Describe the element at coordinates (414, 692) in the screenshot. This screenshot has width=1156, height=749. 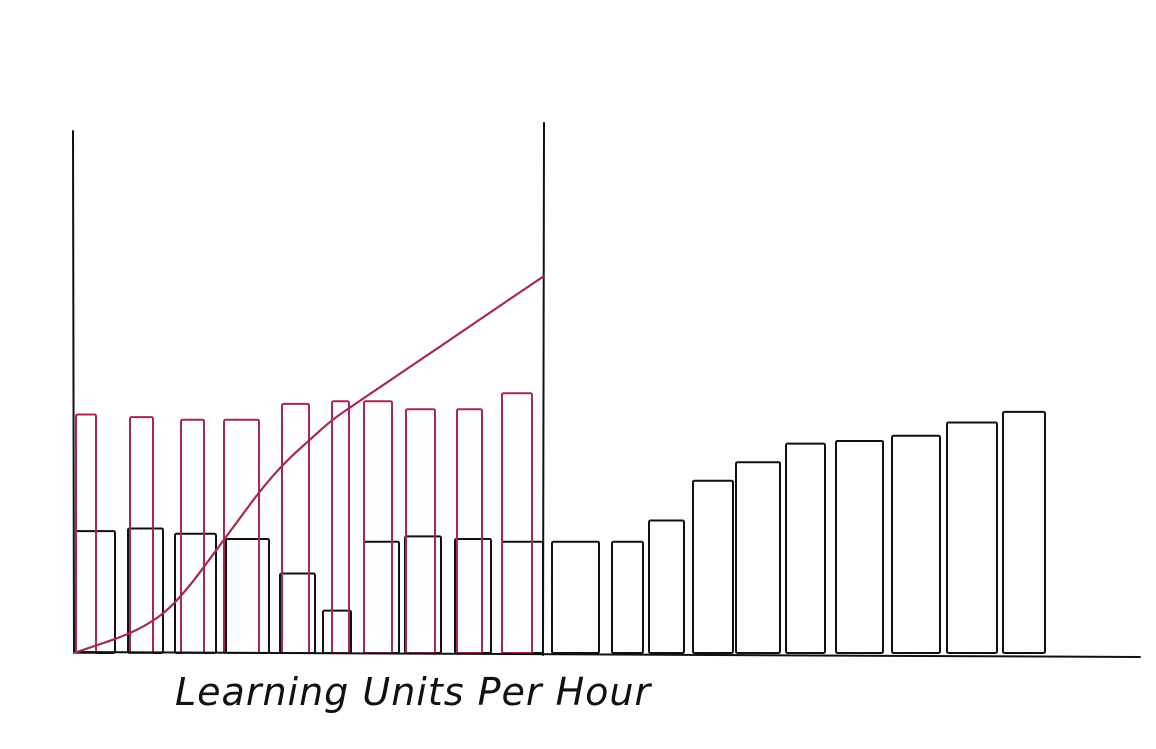
I see `chart-caption: Learning Units Per Hour` at that location.